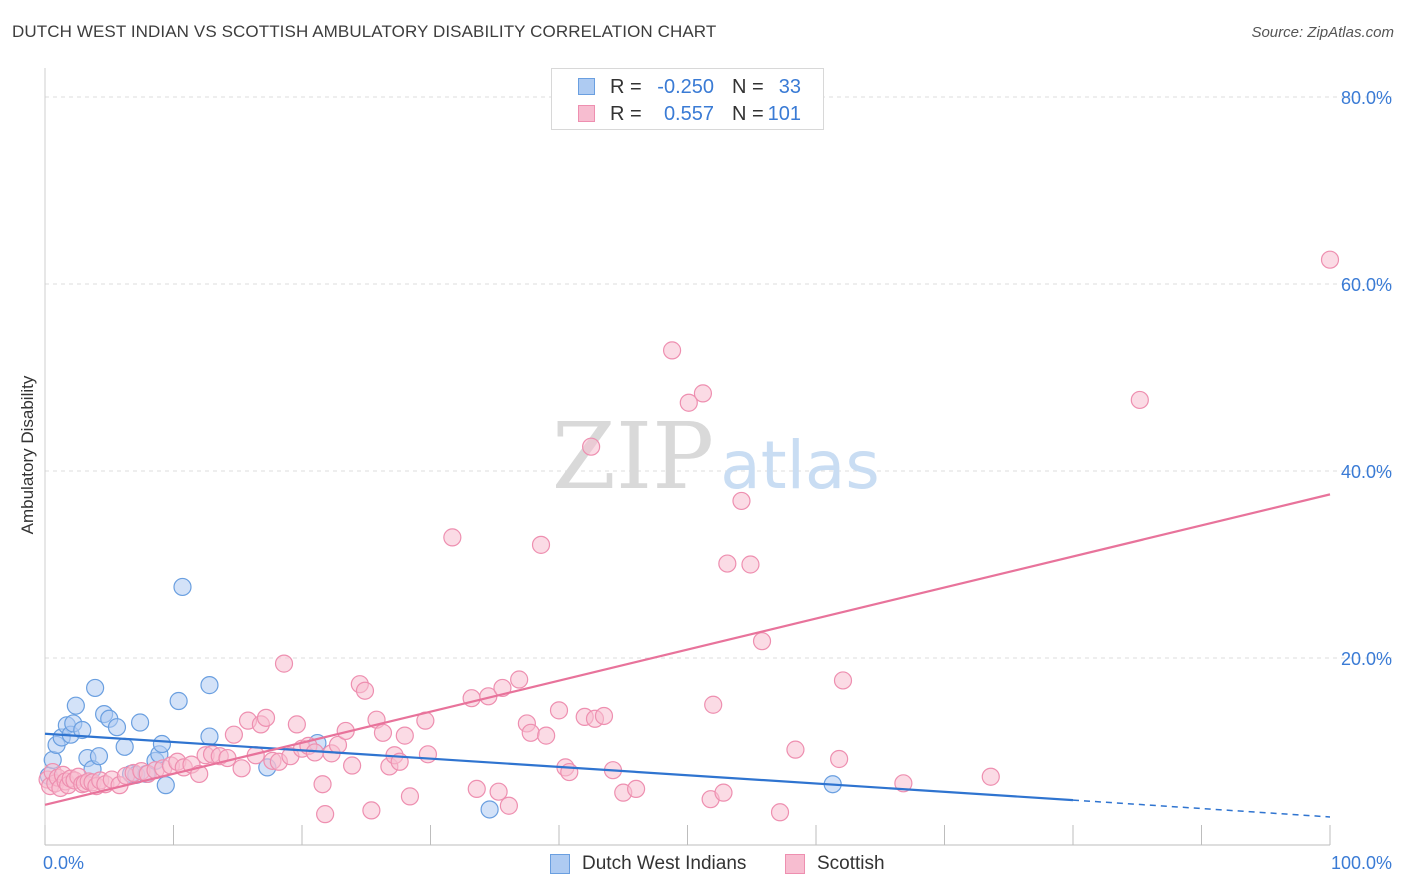  Describe the element at coordinates (1201, 808) in the screenshot. I see `dutch-west-indians-trend-extension` at that location.